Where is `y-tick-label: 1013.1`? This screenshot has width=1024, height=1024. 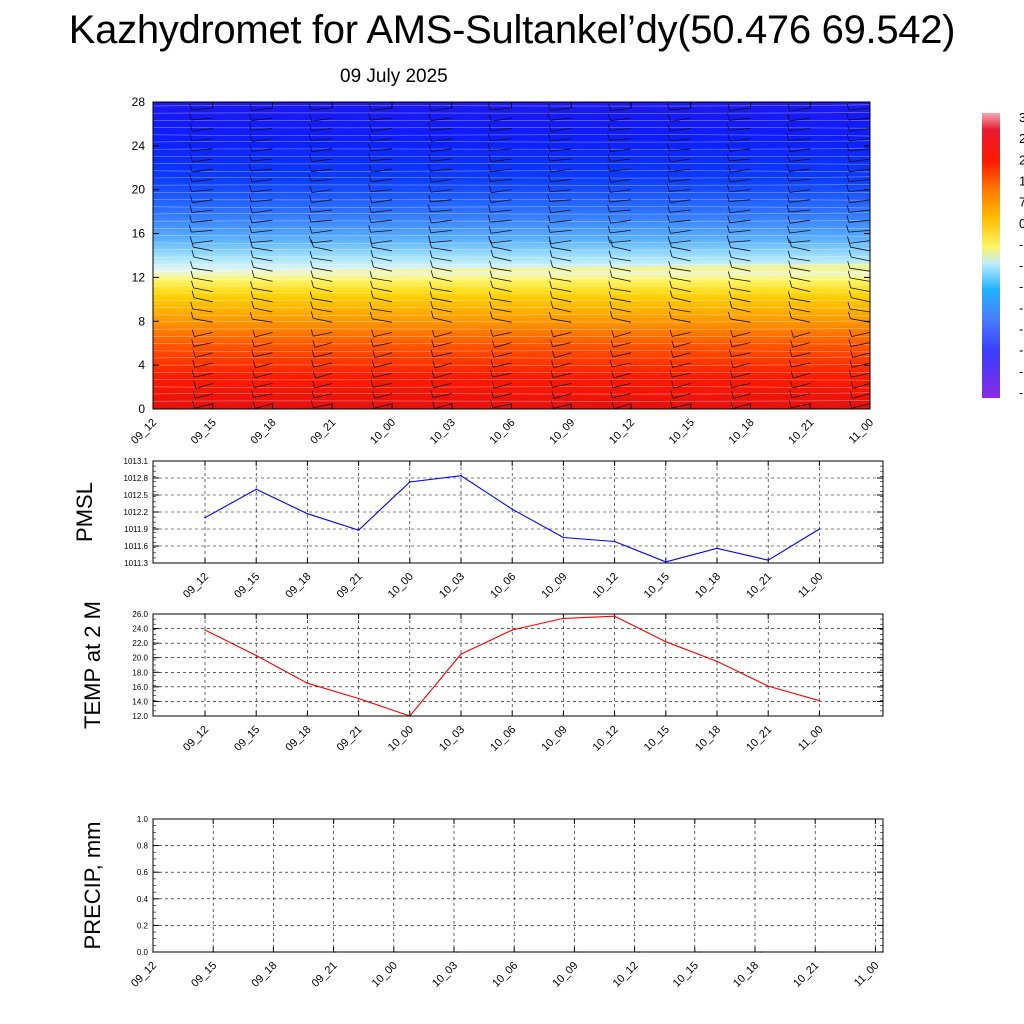
y-tick-label: 1013.1 is located at coordinates (136, 461).